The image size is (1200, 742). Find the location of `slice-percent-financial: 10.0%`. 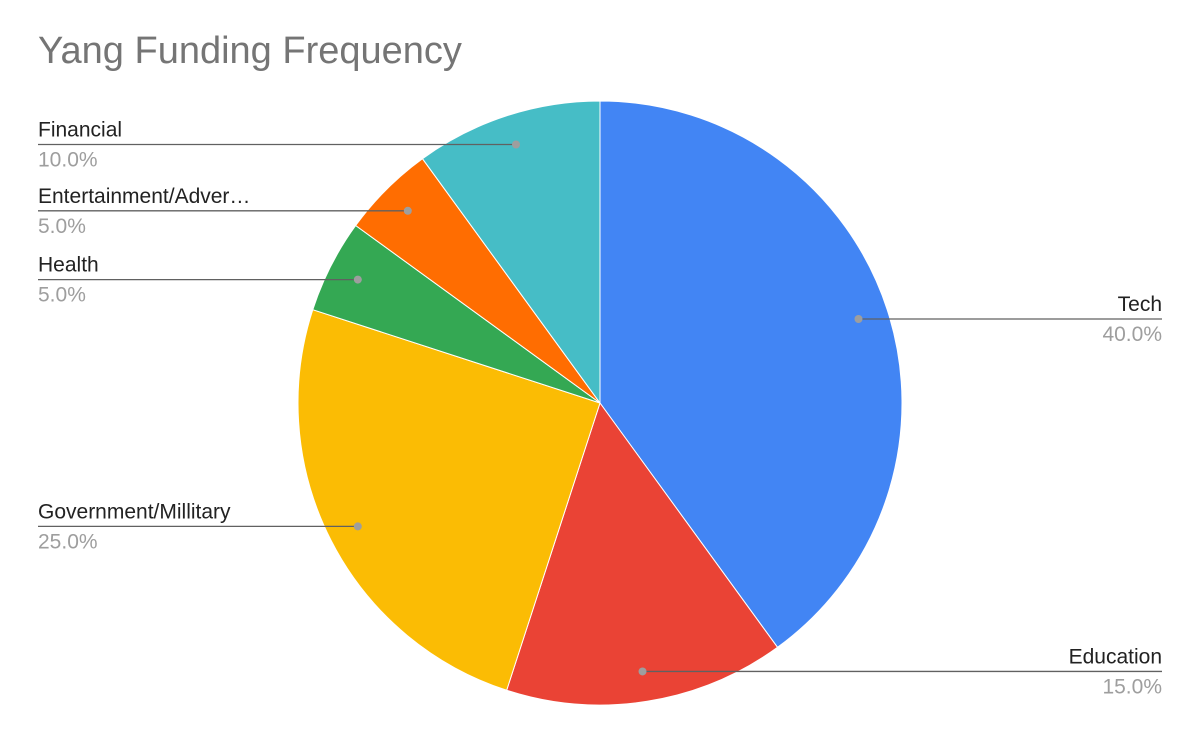

slice-percent-financial: 10.0% is located at coordinates (68, 160).